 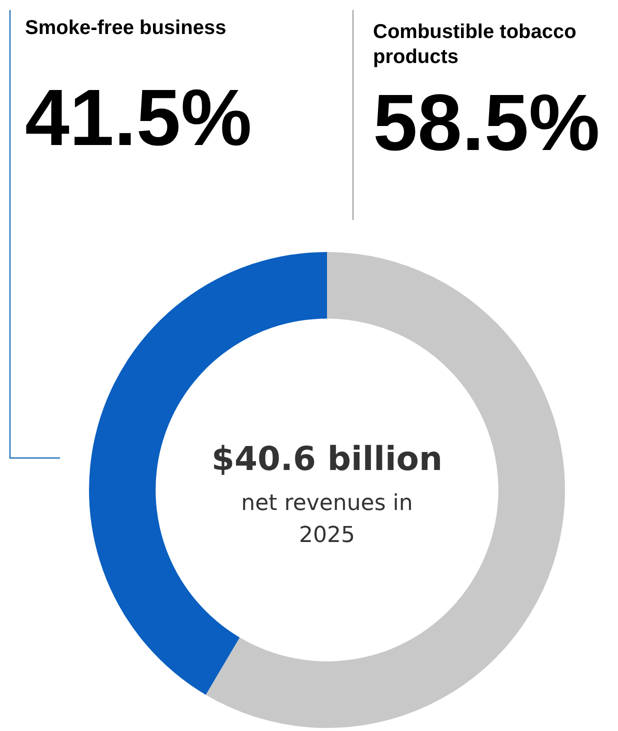 What do you see at coordinates (138, 117) in the screenshot?
I see `data-label: 41.5%` at bounding box center [138, 117].